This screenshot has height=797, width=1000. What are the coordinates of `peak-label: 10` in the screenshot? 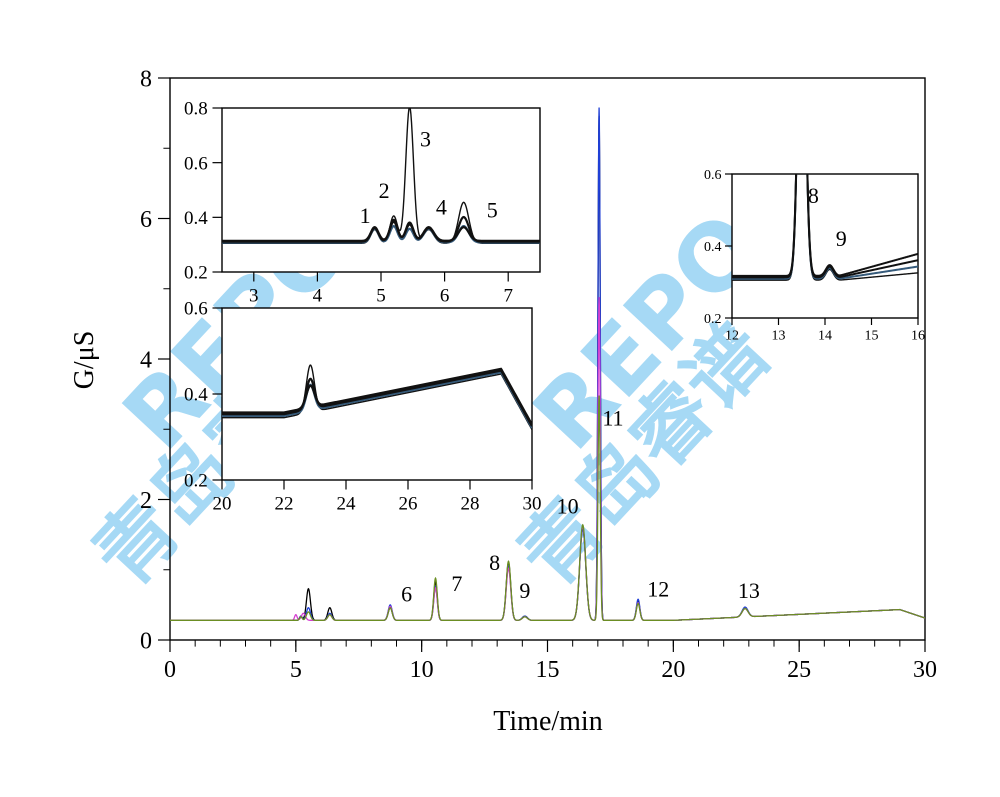 It's located at (568, 506).